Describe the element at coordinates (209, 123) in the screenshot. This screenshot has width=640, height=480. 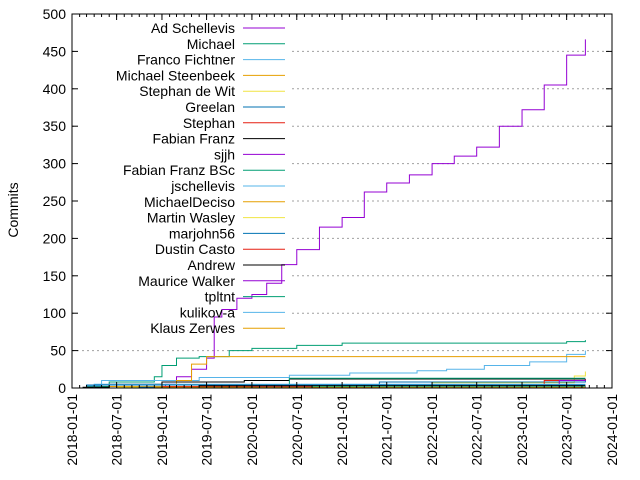
I see `legend-label: Stephan` at that location.